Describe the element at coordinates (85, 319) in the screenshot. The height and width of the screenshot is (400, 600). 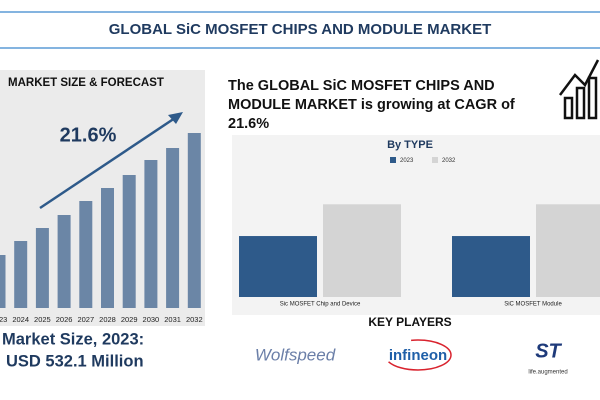
I see `x-tick-label: 2027` at that location.